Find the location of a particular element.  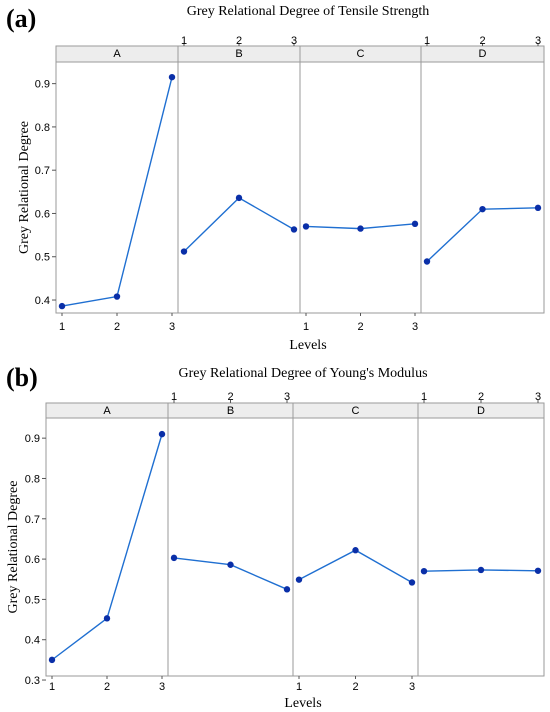

series-line-C is located at coordinates (355, 566).